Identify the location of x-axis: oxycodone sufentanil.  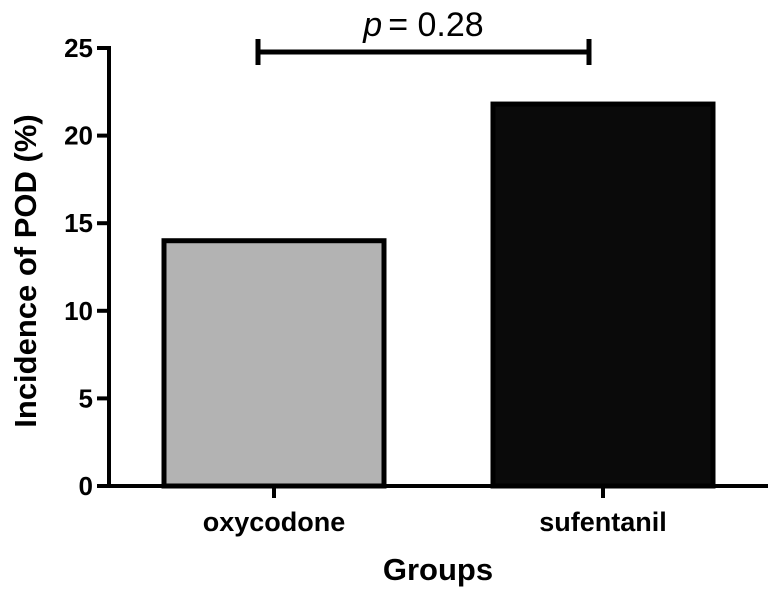
(437, 510).